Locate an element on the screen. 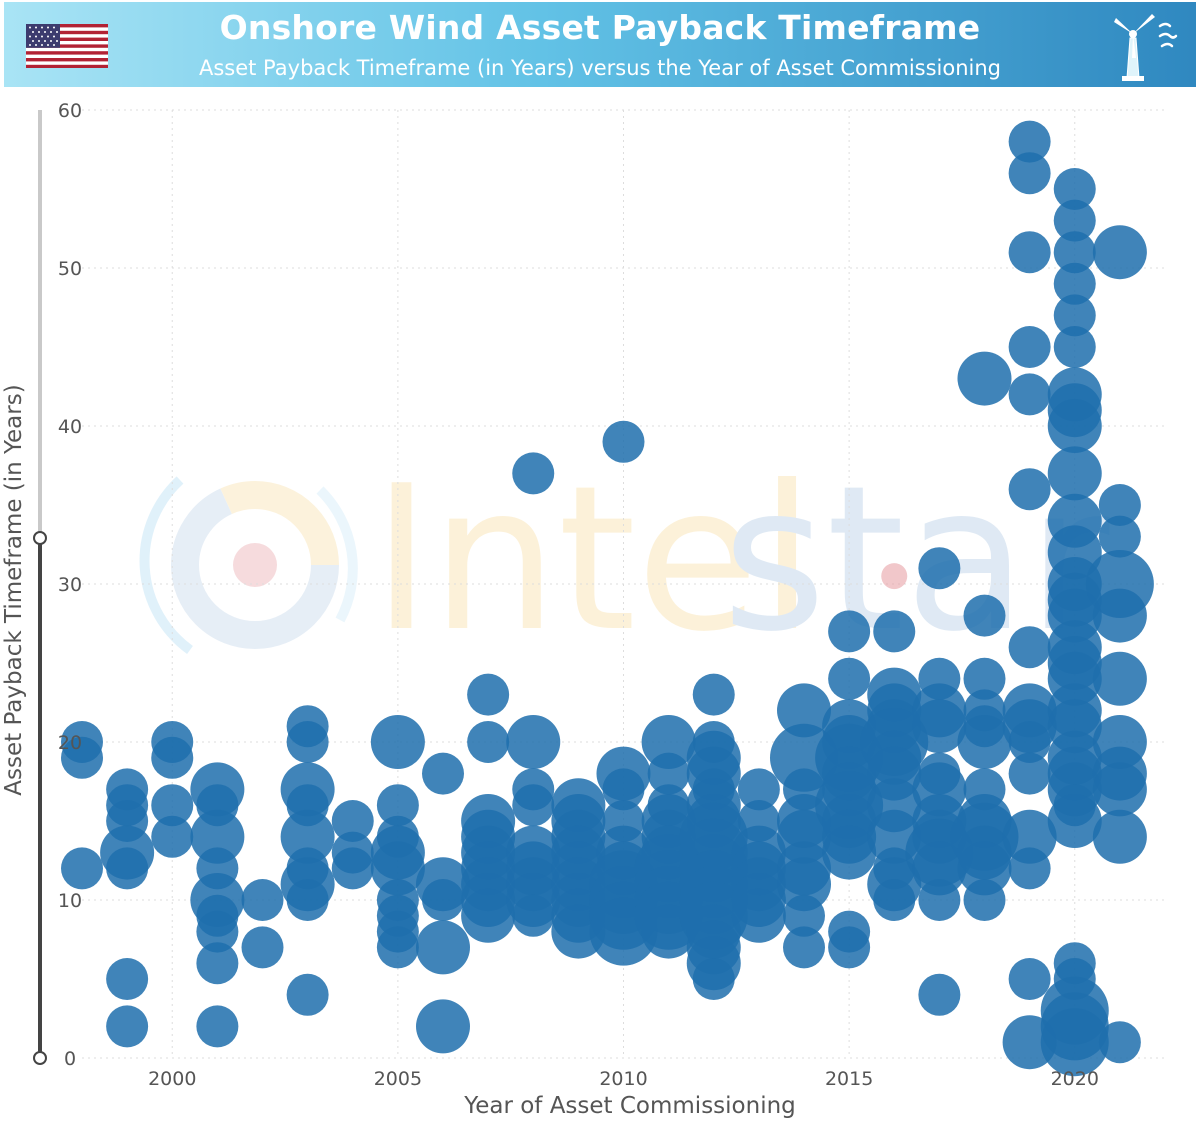  slider-handle-upper is located at coordinates (40, 538).